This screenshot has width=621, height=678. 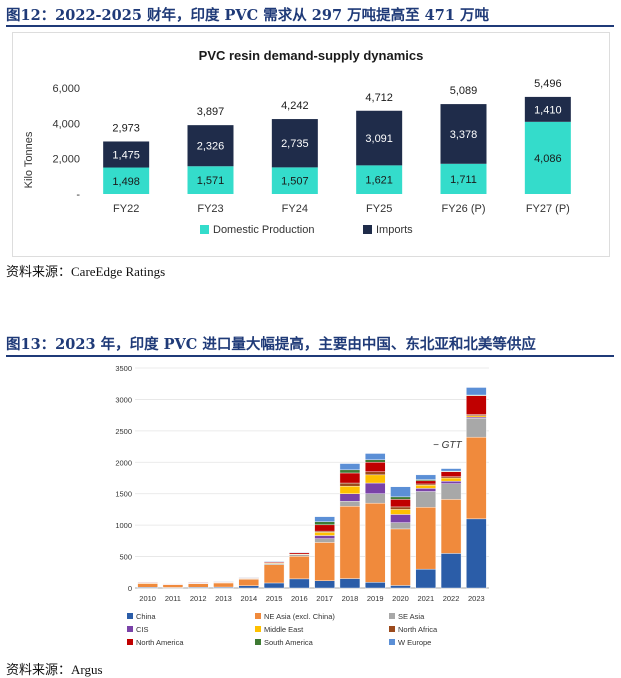 I want to click on imports-value-label: 2,326, so click(x=211, y=147).